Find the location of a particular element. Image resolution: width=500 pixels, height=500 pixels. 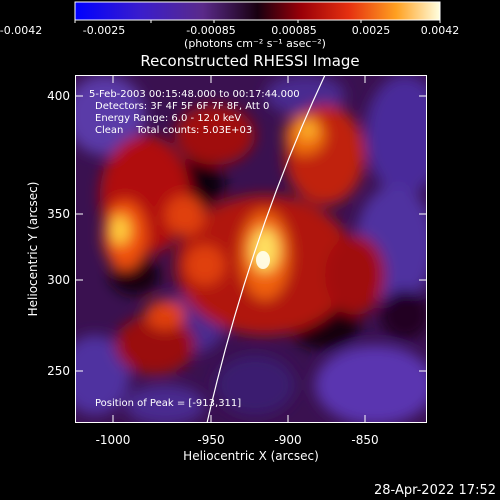

peak-annotation: Position of Peak = [-913,311] is located at coordinates (168, 403).